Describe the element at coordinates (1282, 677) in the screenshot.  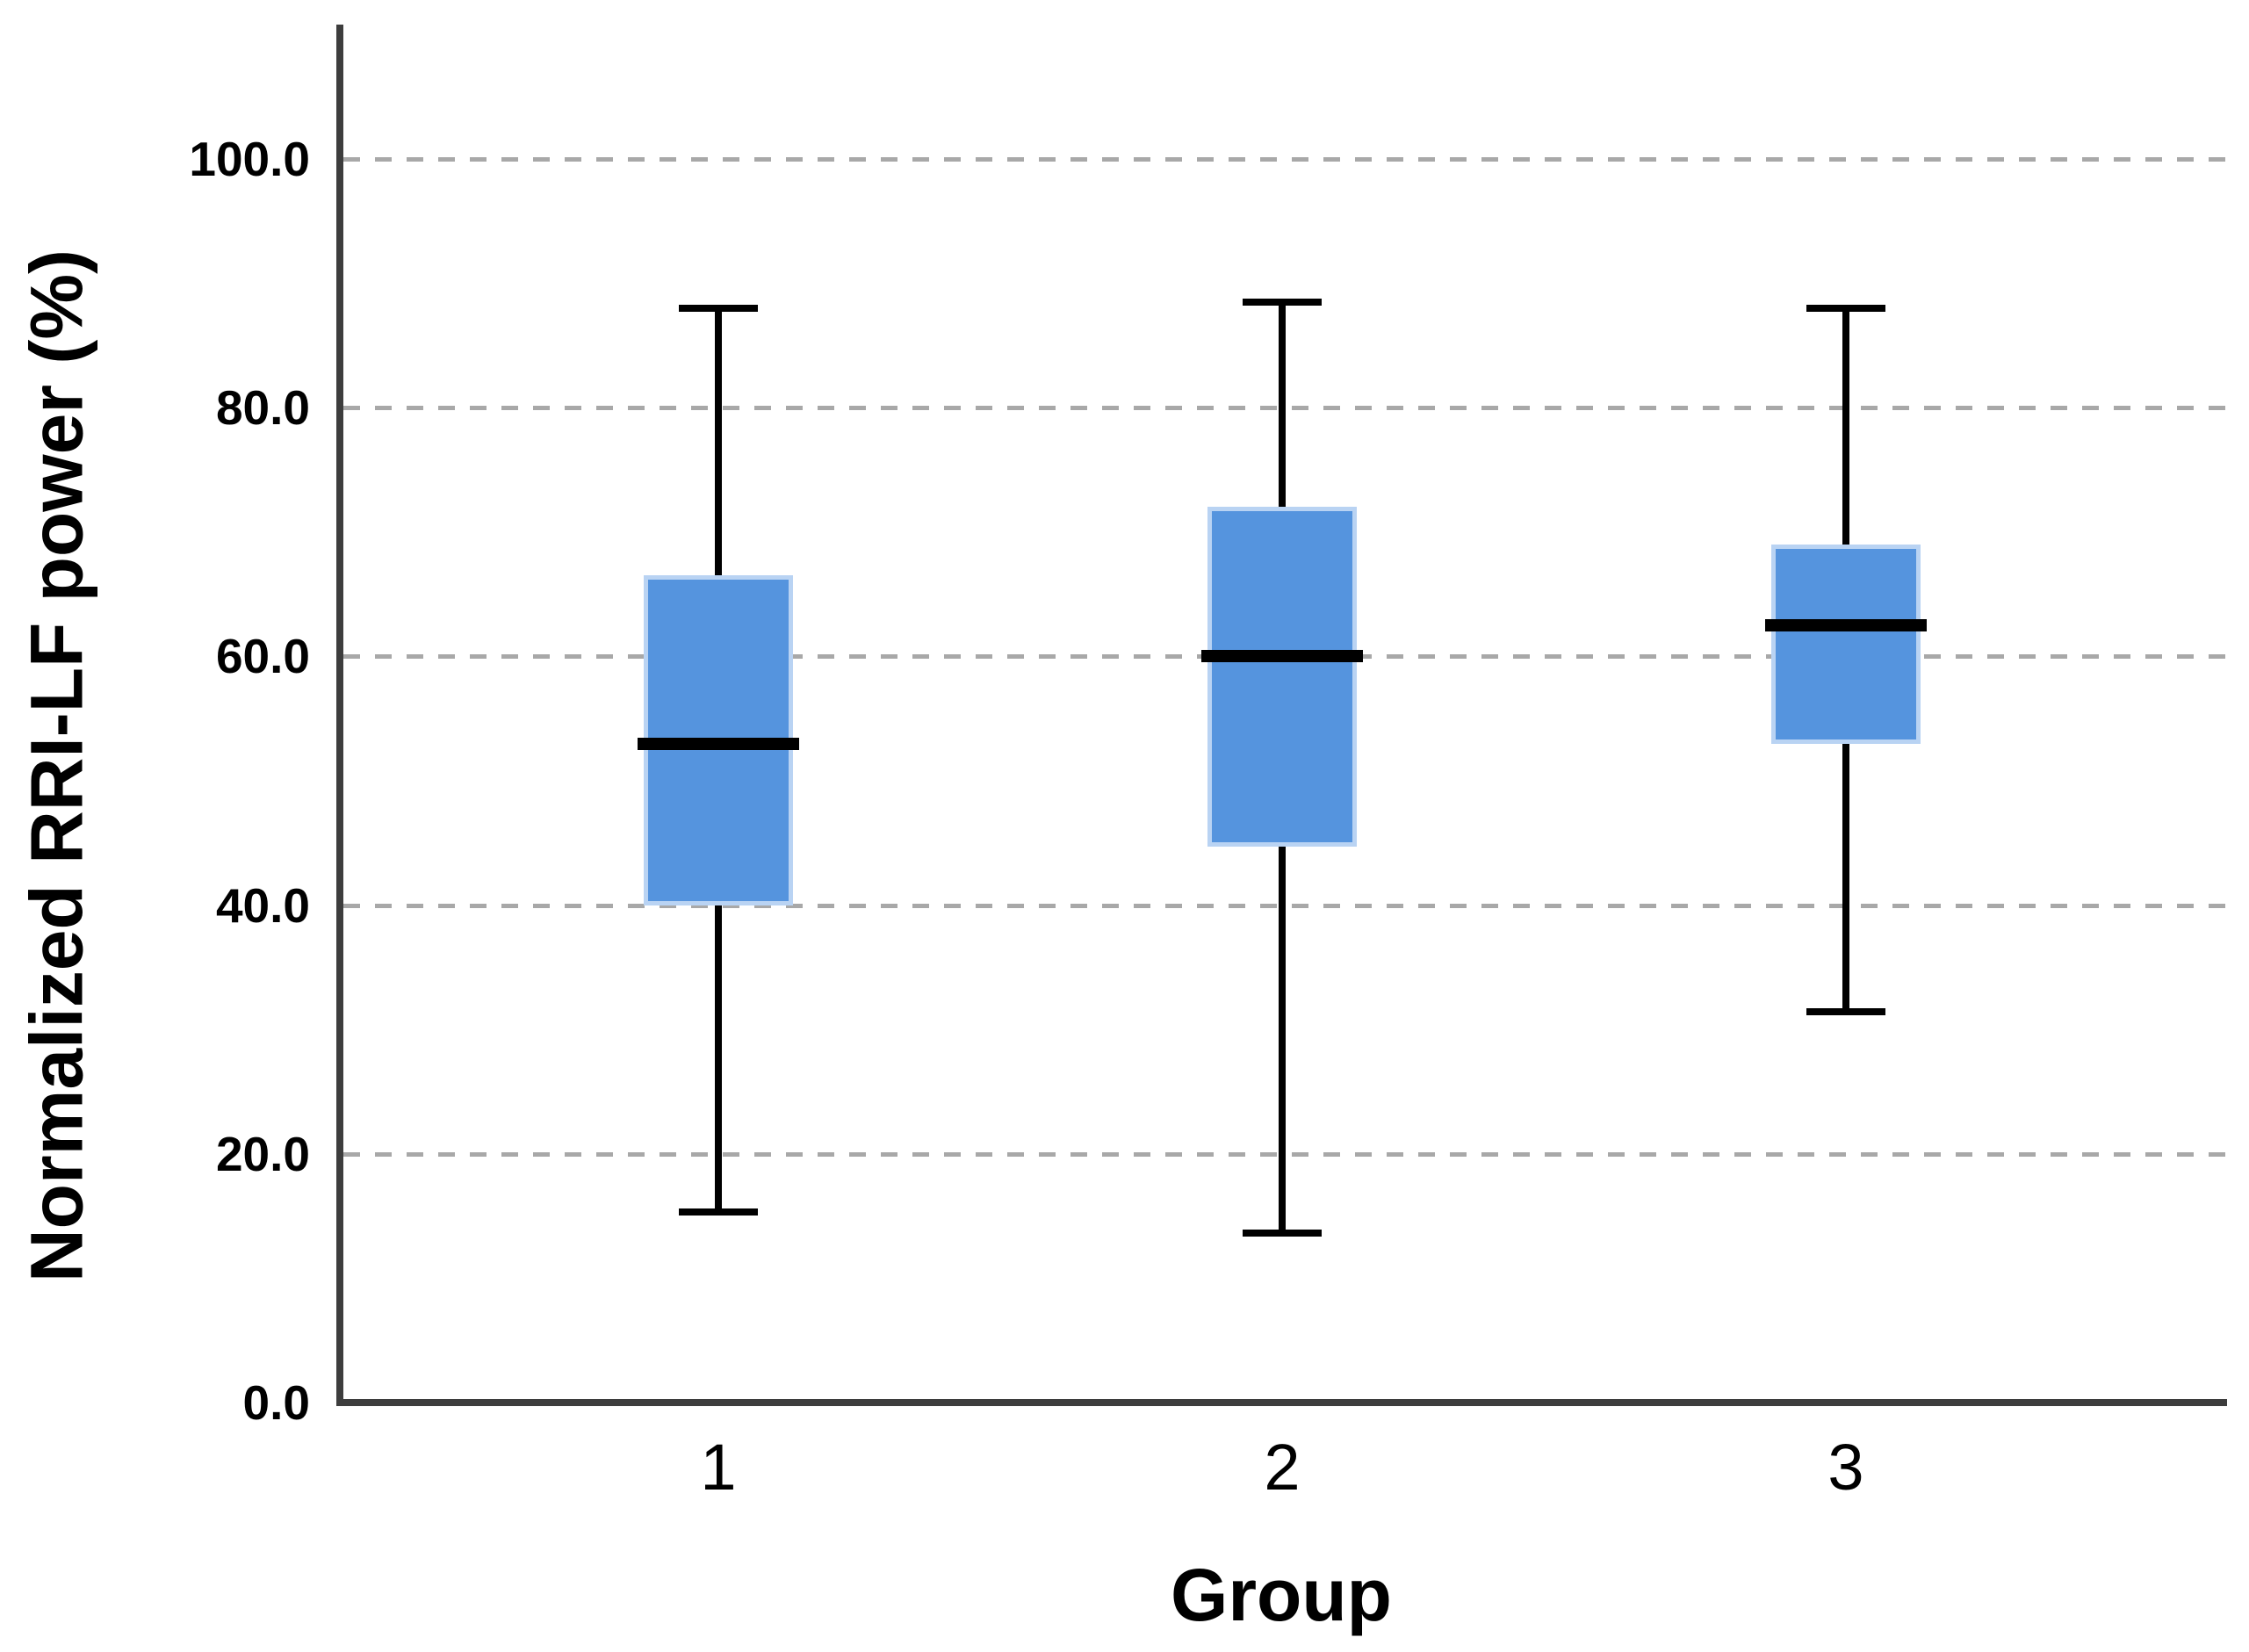
I see `iqr-box-group2` at that location.